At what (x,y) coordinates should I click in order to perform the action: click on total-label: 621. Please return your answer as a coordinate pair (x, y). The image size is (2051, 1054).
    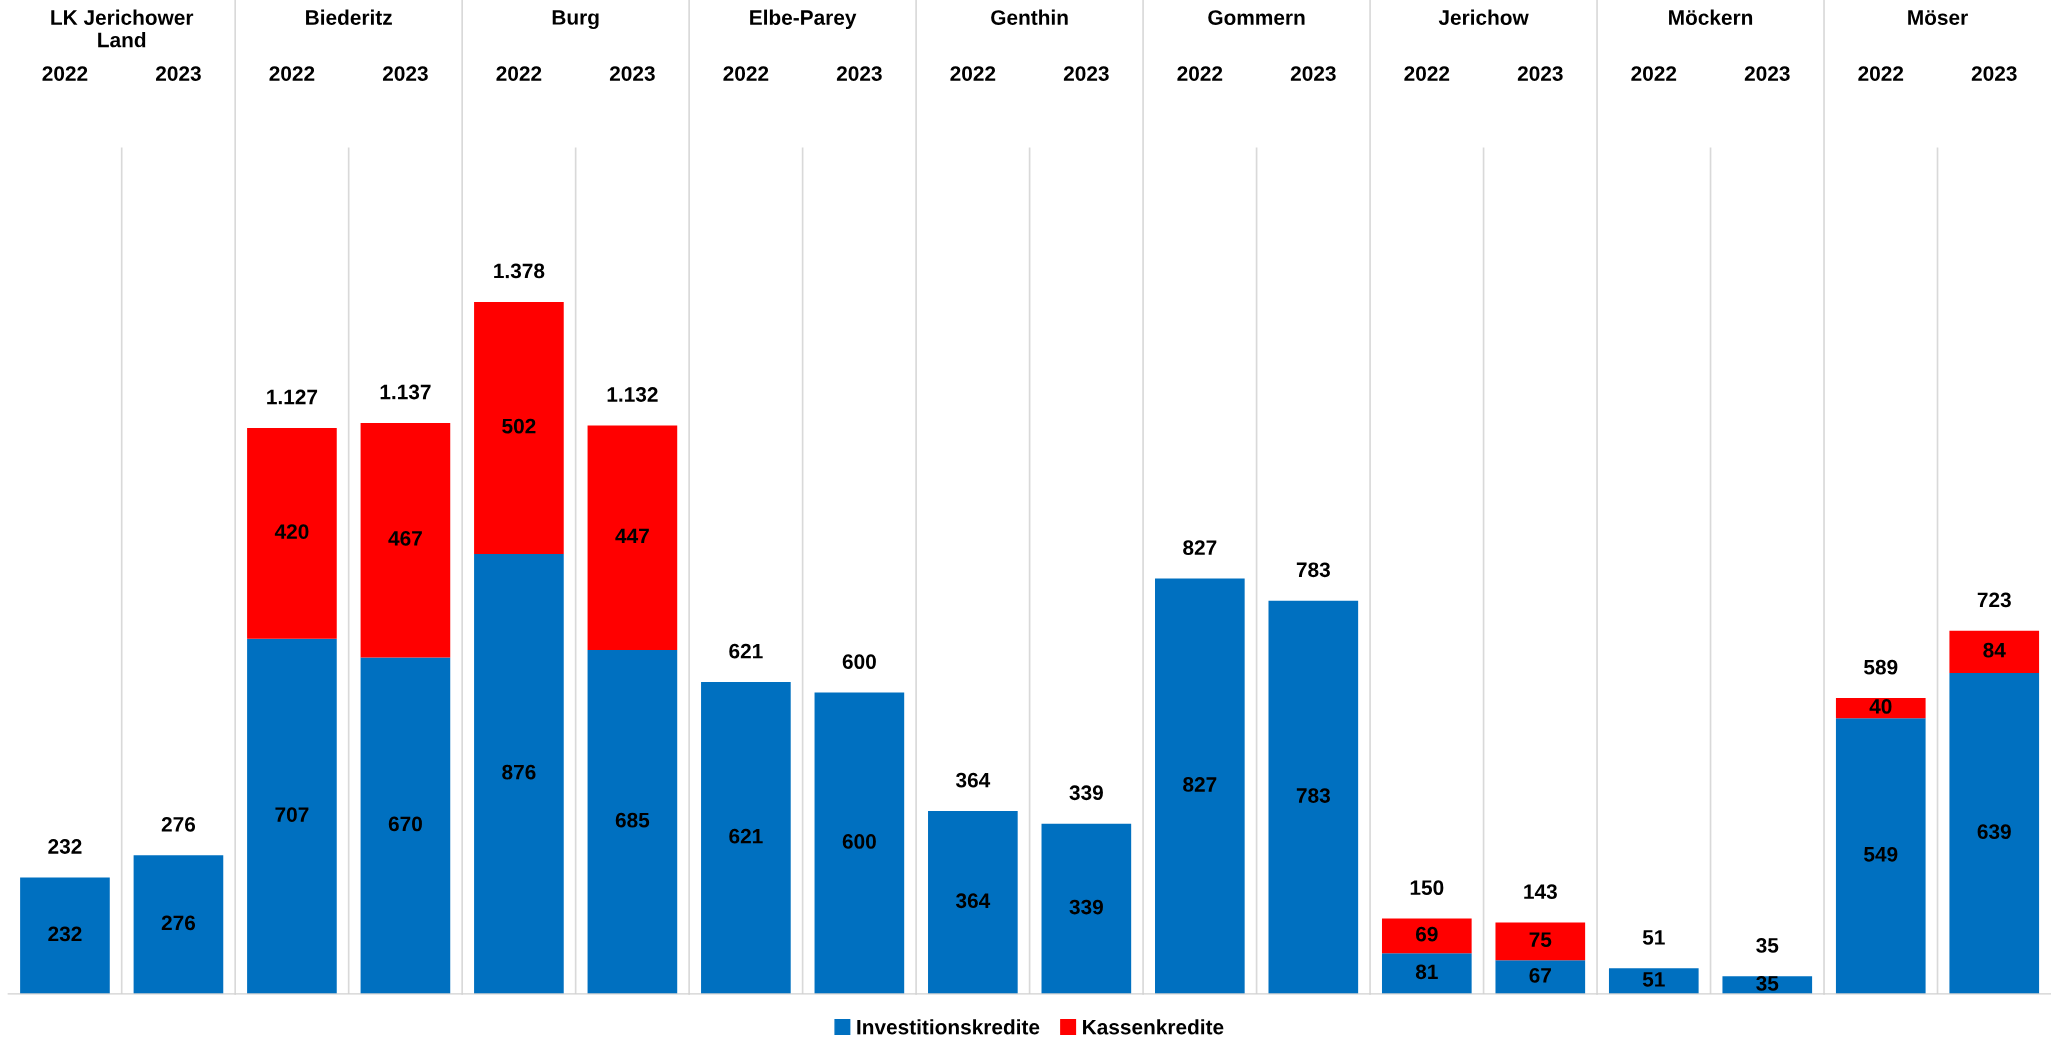
    Looking at the image, I should click on (746, 651).